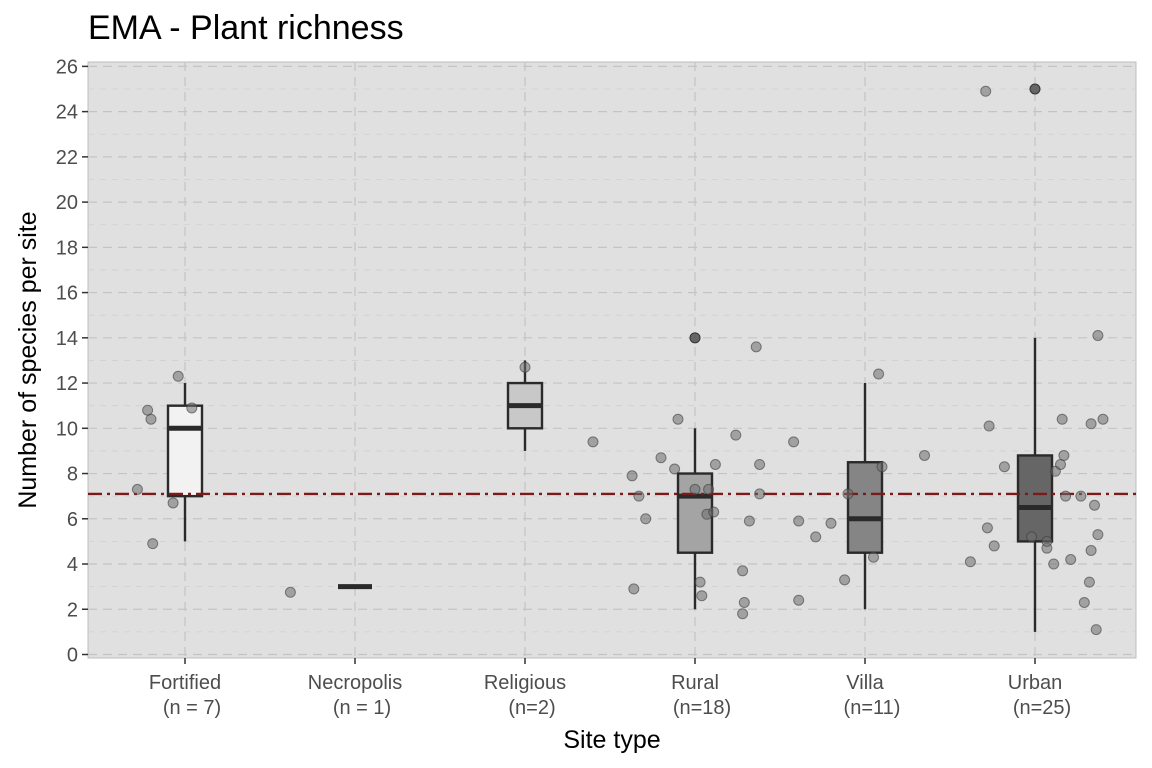 This screenshot has width=1152, height=768. I want to click on x-tick-sublabel: (n=11), so click(872, 708).